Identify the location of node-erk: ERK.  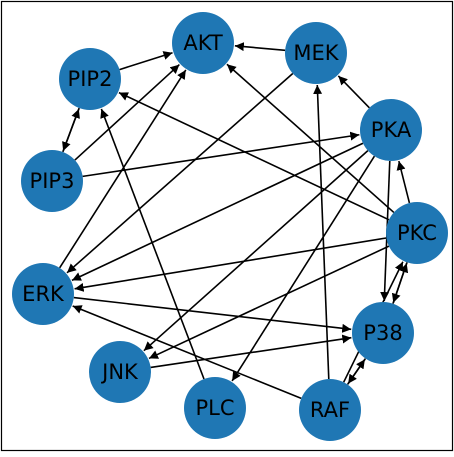
(43, 294).